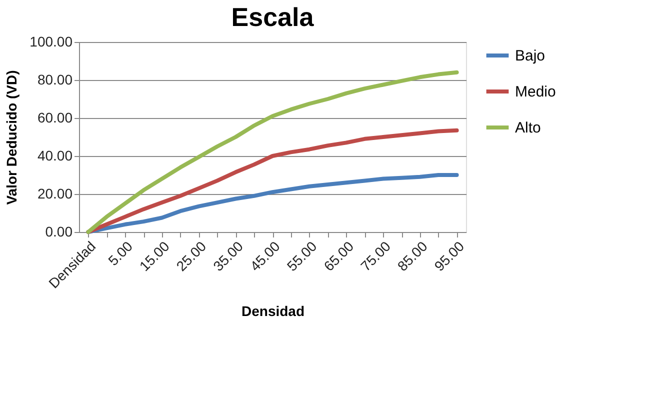  What do you see at coordinates (528, 128) in the screenshot?
I see `legend-label: Alto` at bounding box center [528, 128].